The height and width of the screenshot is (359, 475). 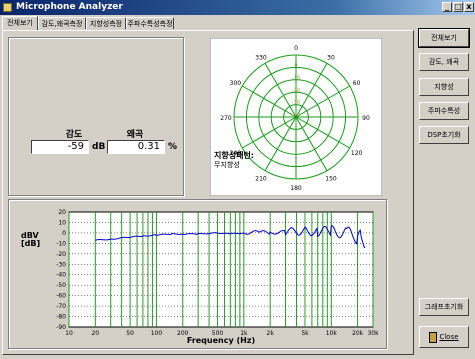 I want to click on polar-ring-label: 0, so click(x=295, y=66).